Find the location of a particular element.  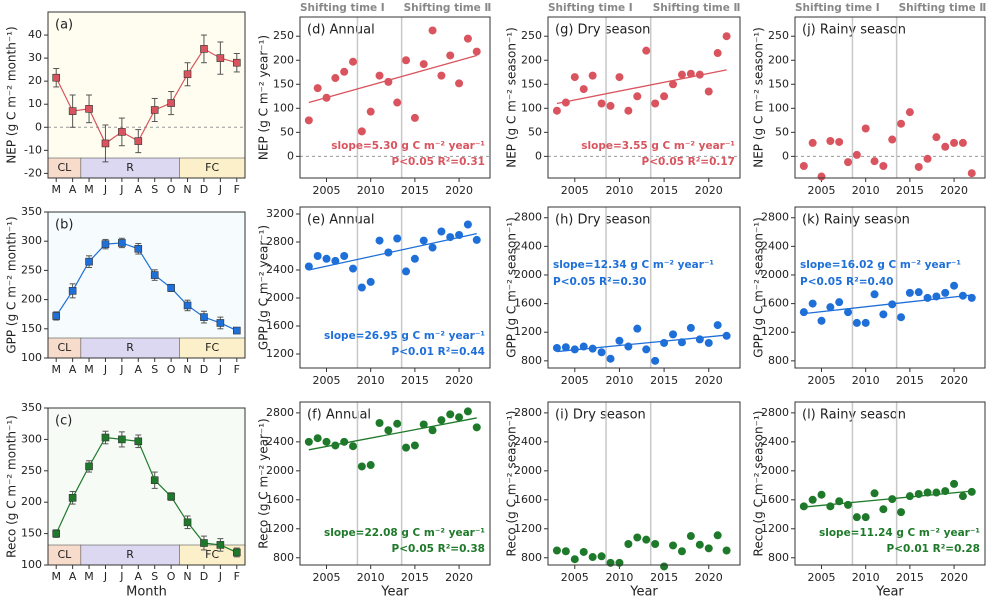

shift-label: Shifting time Ⅰ is located at coordinates (837, 8).